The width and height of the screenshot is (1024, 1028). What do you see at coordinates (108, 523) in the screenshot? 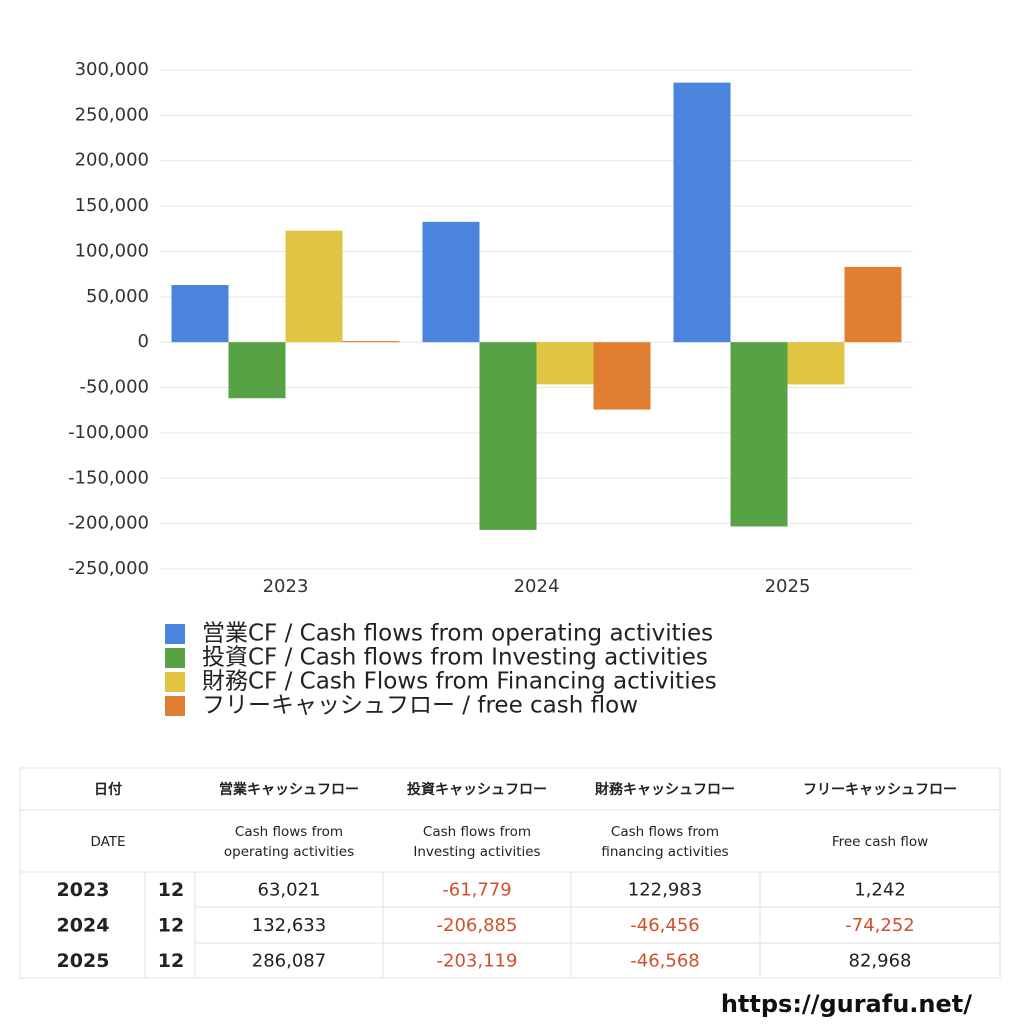
I see `y-tick-label: -200,000` at bounding box center [108, 523].